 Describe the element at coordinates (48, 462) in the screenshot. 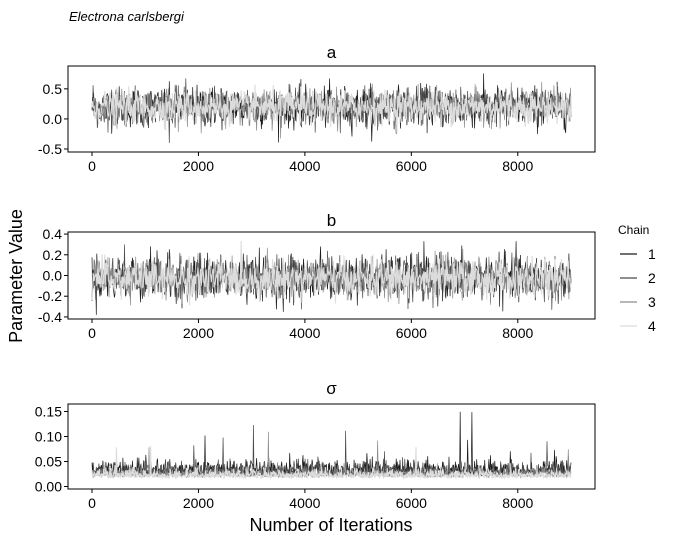

I see `y-tick-label: 0.05` at that location.